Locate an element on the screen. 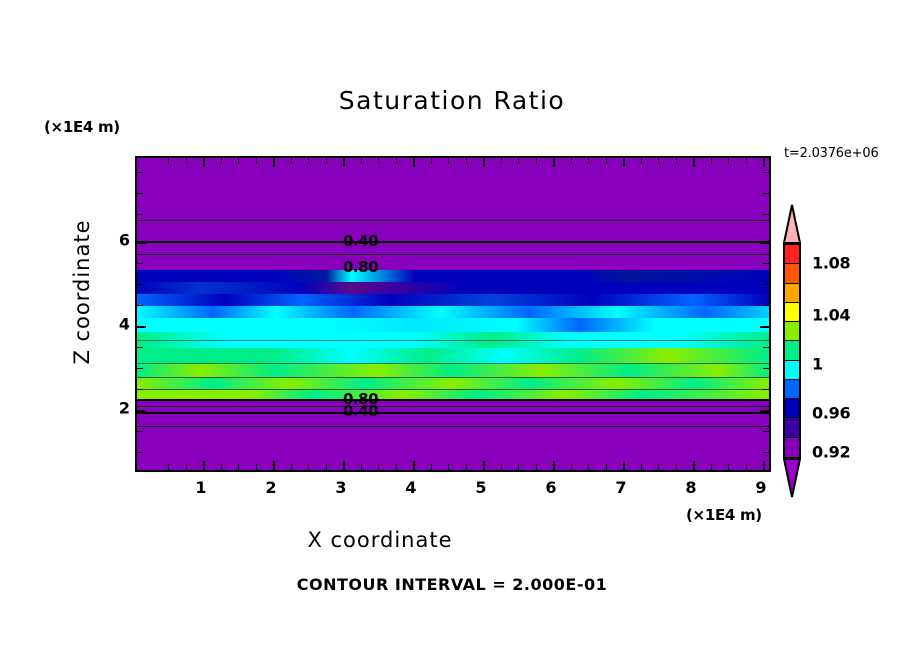 The image size is (904, 654). colorbar-label: 1.08 is located at coordinates (831, 263).